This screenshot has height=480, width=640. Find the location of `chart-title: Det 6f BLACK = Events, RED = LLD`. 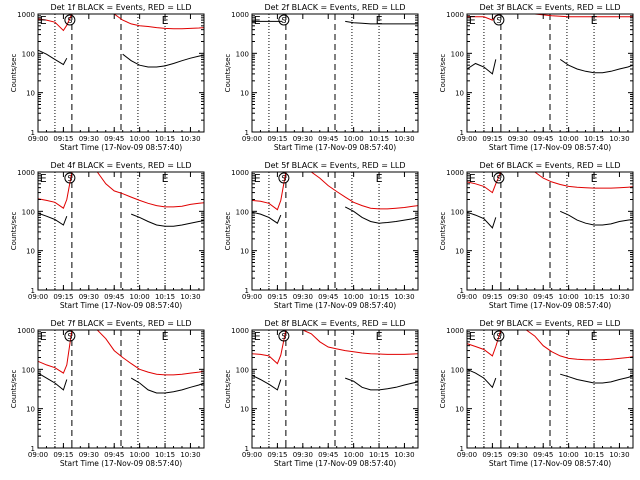

chart-title: Det 6f BLACK = Events, RED = LLD is located at coordinates (549, 165).